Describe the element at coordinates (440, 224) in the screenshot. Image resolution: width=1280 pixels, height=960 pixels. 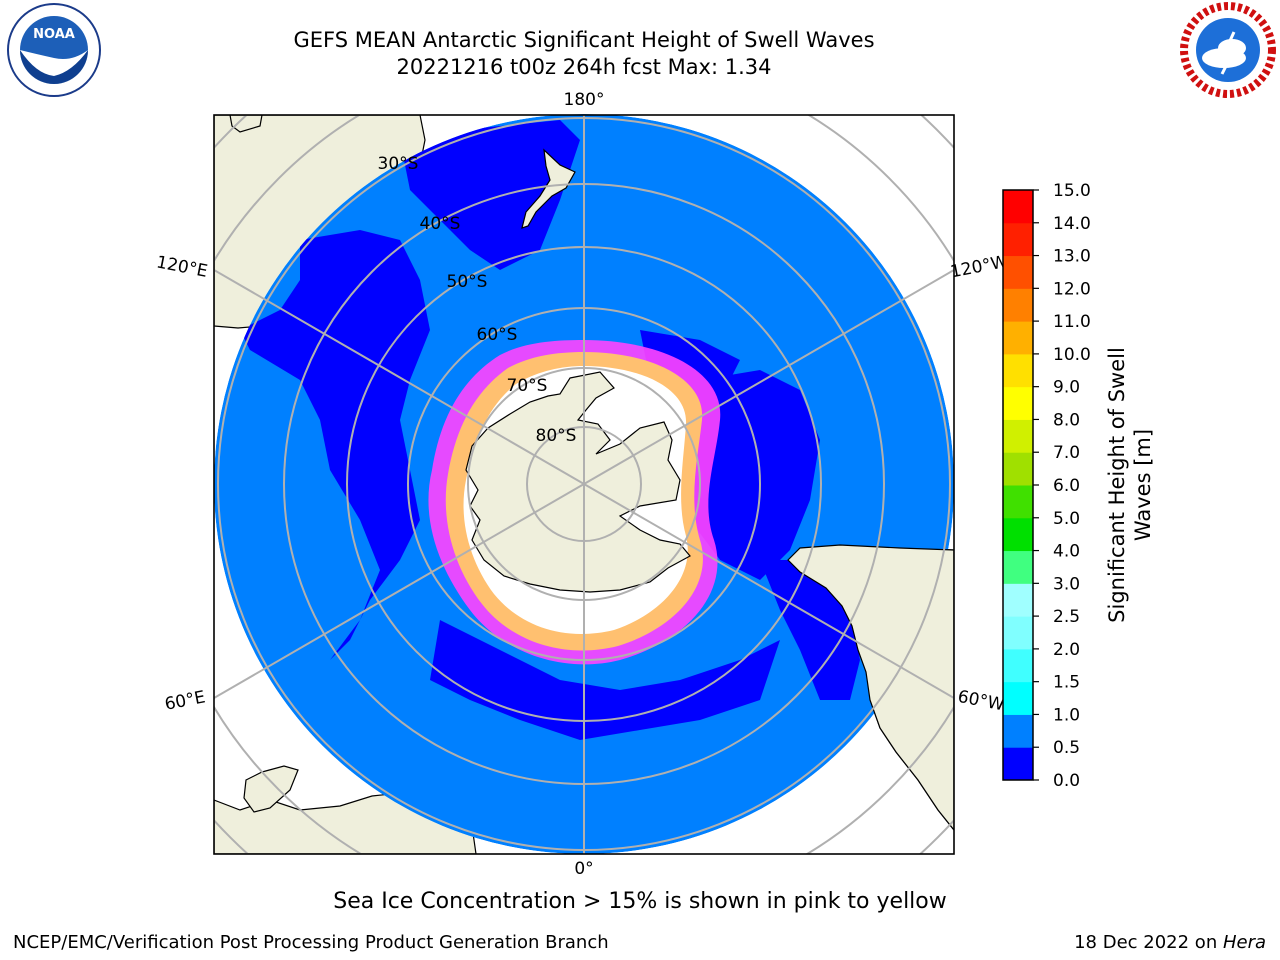
I see `parallel-label-40s: 40°S` at that location.